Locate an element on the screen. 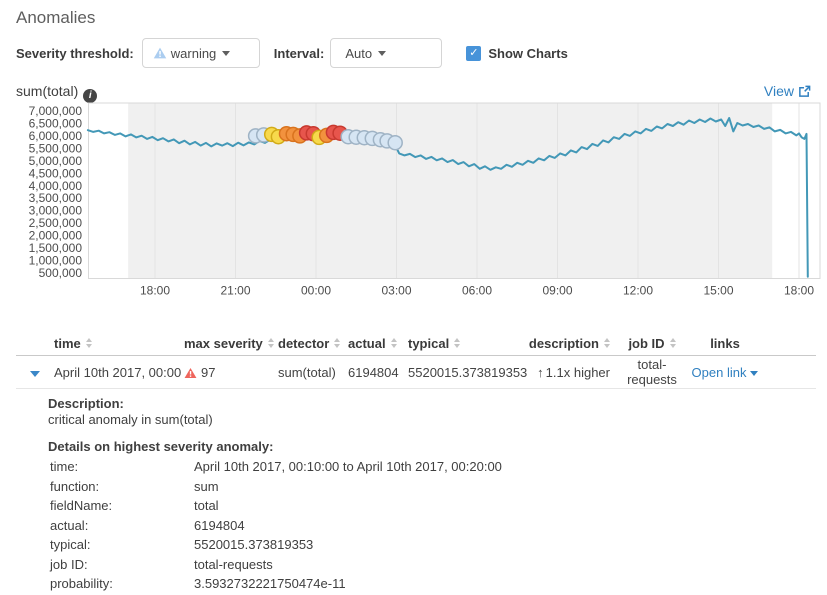 The height and width of the screenshot is (595, 827). check-icon: ✓ is located at coordinates (474, 52).